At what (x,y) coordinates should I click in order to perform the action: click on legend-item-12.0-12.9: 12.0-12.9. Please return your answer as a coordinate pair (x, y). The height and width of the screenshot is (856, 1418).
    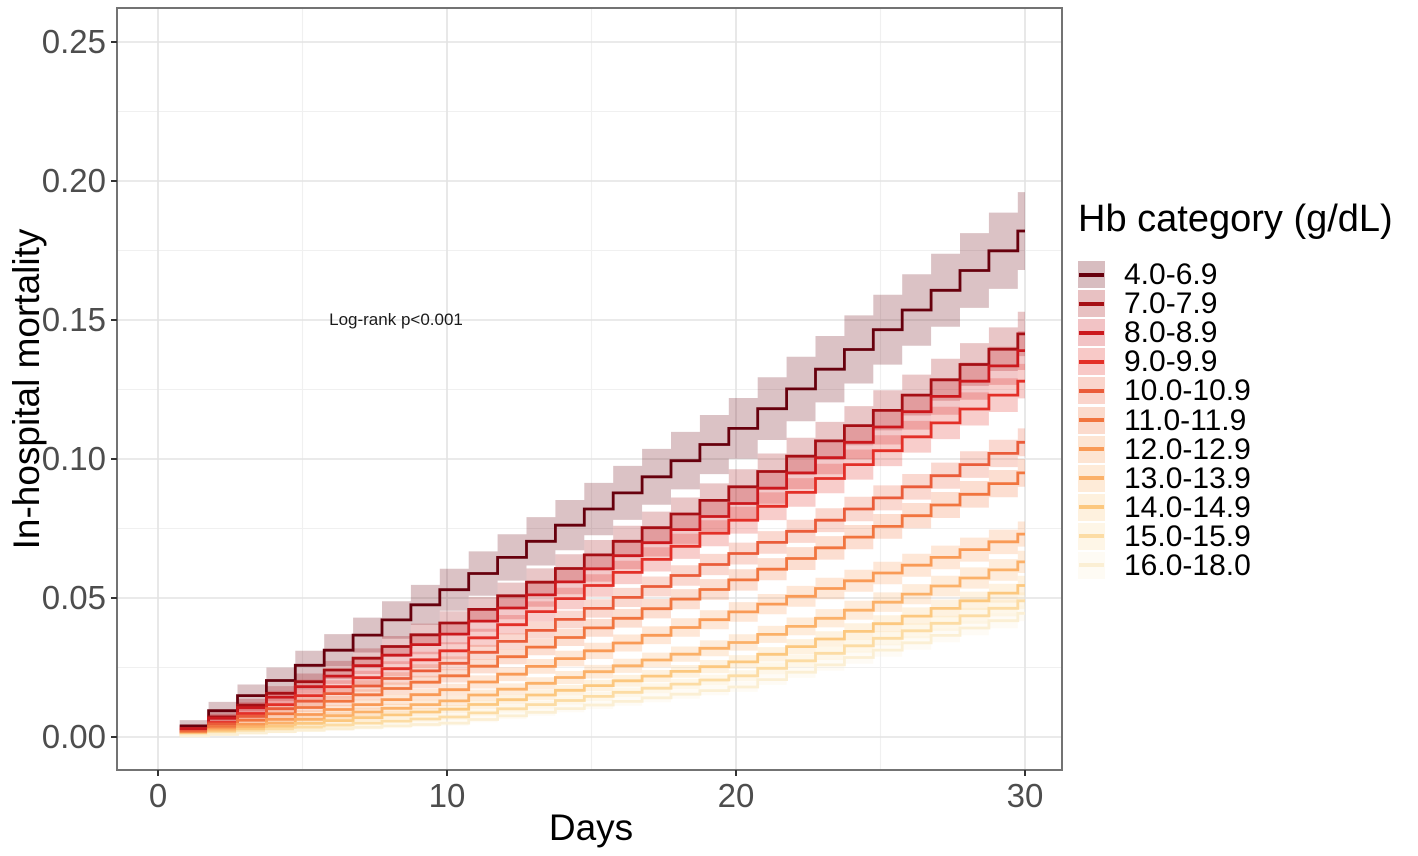
    Looking at the image, I should click on (1235, 449).